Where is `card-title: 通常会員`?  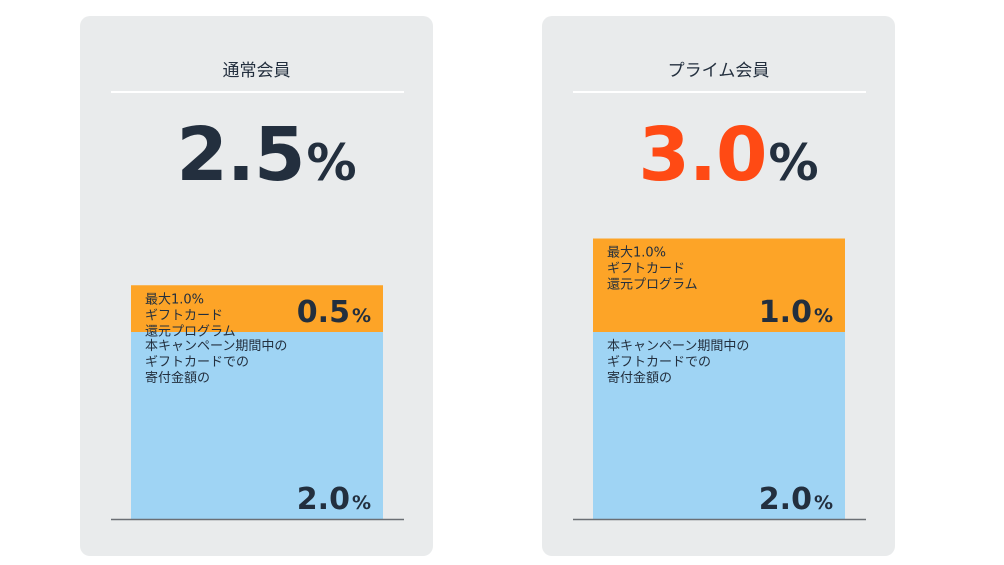 card-title: 通常会員 is located at coordinates (256, 71).